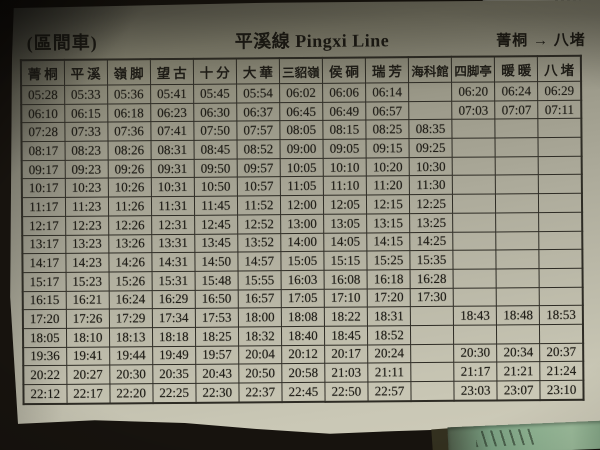 The image size is (600, 450). What do you see at coordinates (302, 168) in the screenshot?
I see `time-cell: 10:05` at bounding box center [302, 168].